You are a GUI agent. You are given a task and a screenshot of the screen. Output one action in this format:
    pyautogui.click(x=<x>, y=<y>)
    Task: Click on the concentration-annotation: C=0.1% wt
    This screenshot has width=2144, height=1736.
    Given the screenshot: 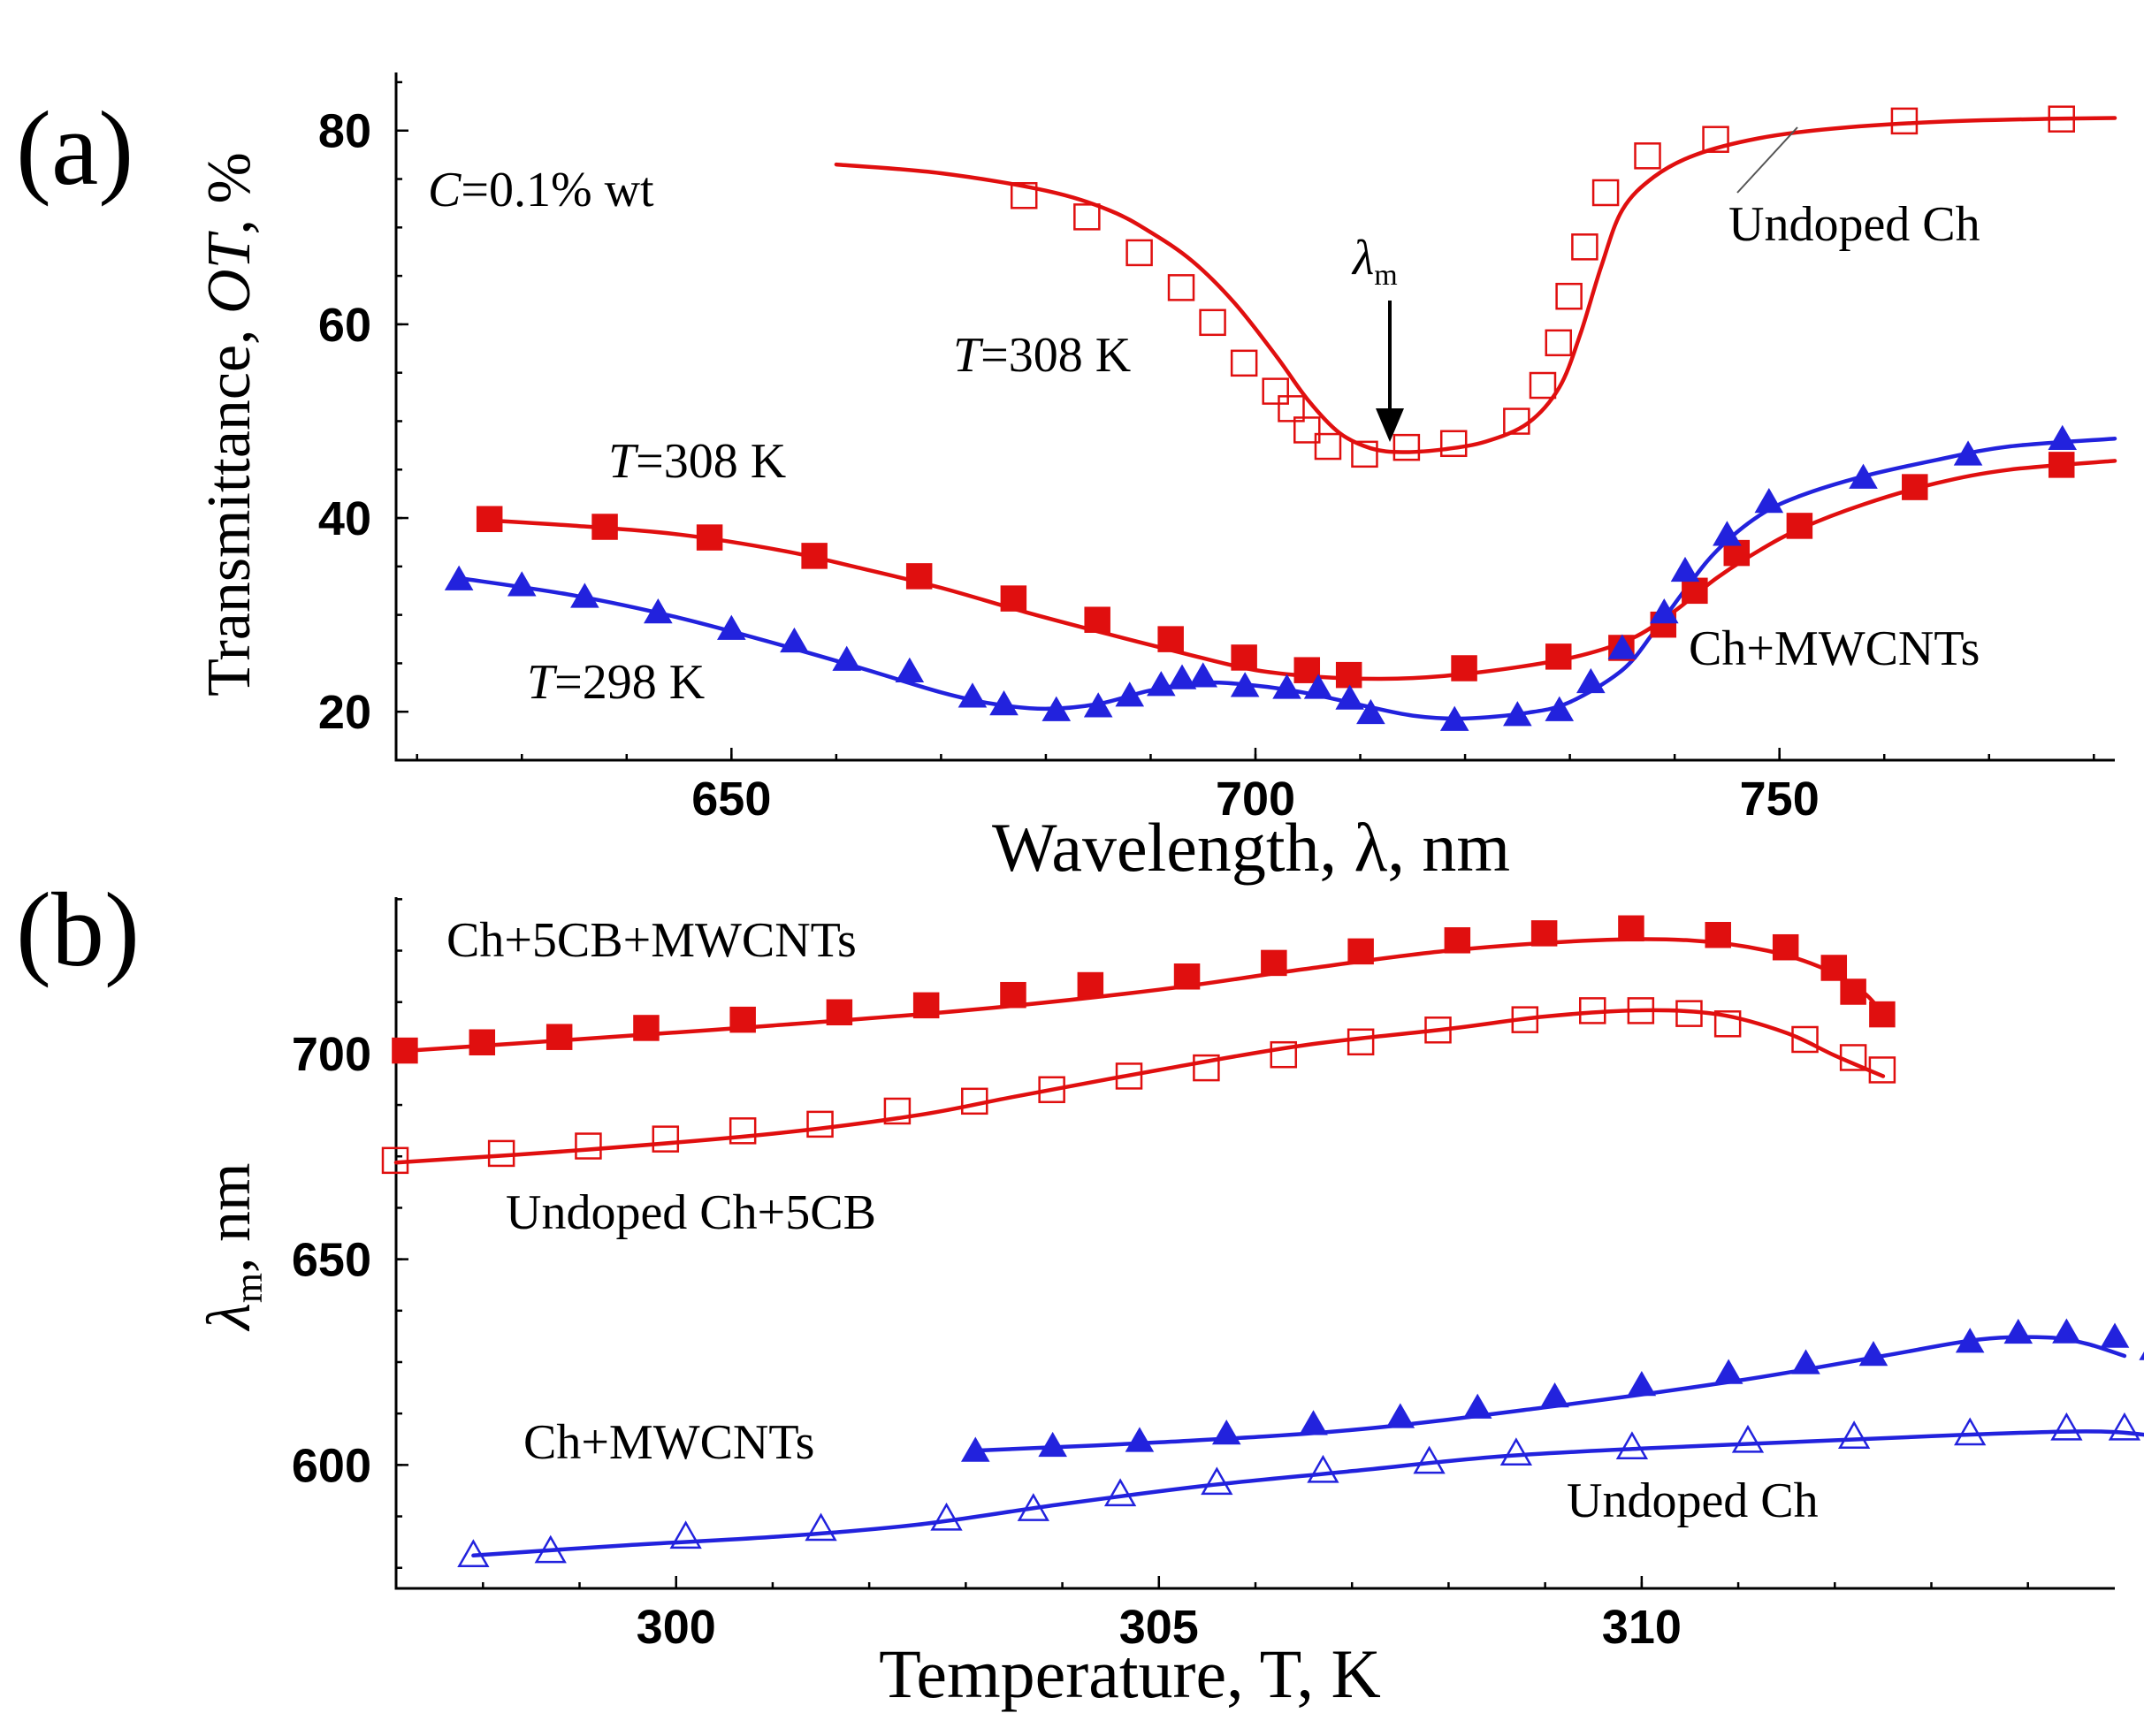 What is the action you would take?
    pyautogui.click(x=541, y=190)
    